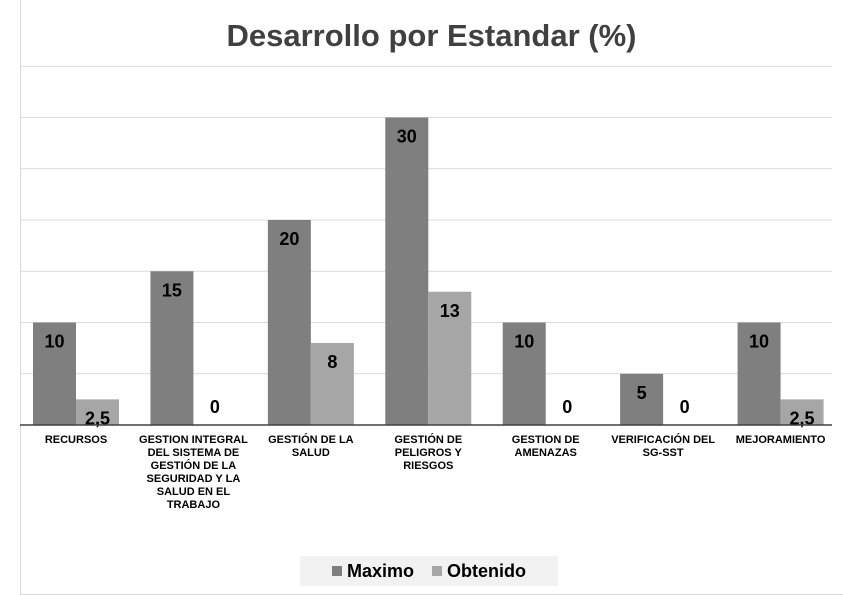 Image resolution: width=843 pixels, height=595 pixels. I want to click on category-label: GESTIÓN DE PELIGROS Y RIESGOS, so click(428, 453).